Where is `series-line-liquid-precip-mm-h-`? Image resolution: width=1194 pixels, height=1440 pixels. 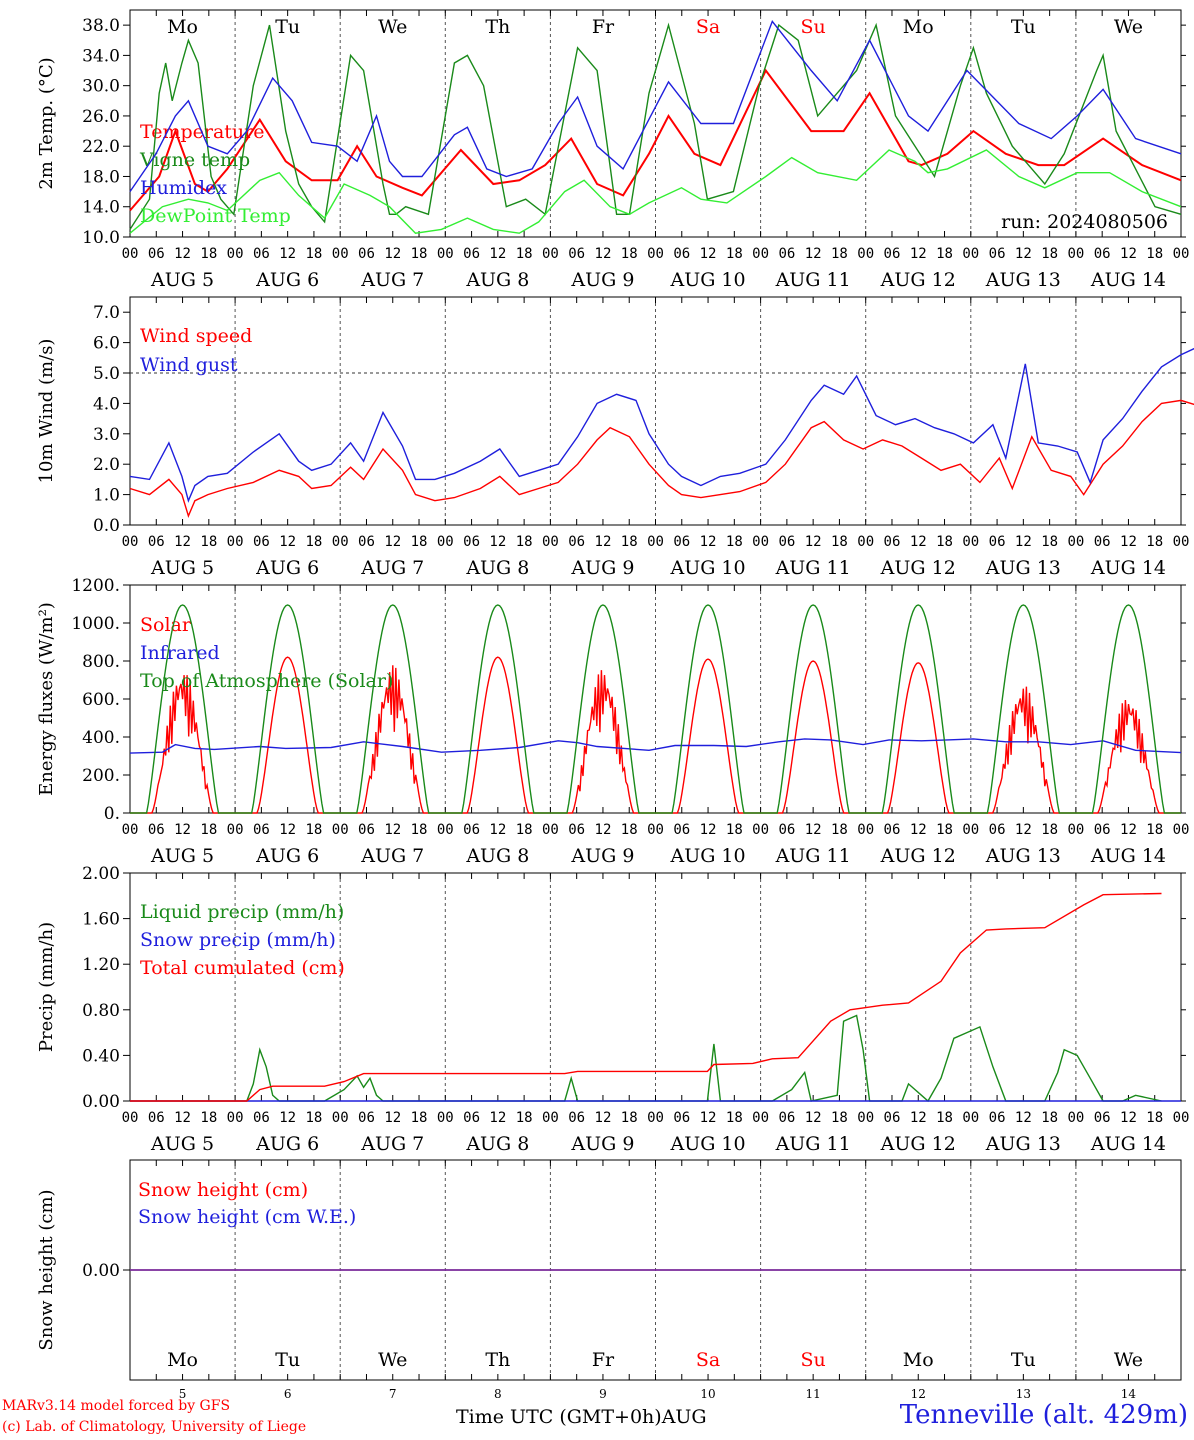
series-line-liquid-precip-mm-h- is located at coordinates (646, 1058).